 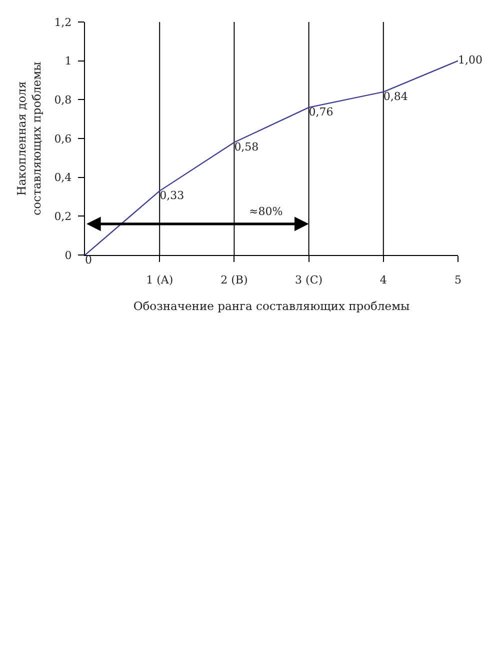 What do you see at coordinates (246, 147) in the screenshot?
I see `data-label: 0,58` at bounding box center [246, 147].